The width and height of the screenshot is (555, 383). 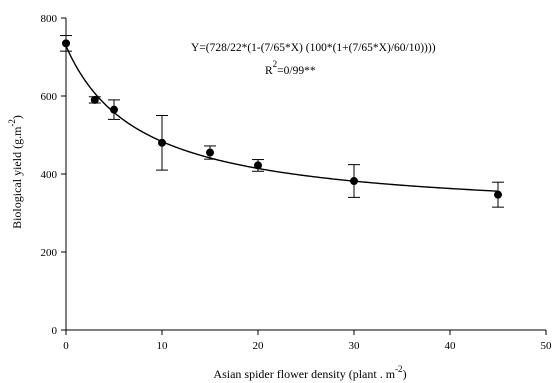 I want to click on x-axis-label-exponent: -2, so click(x=399, y=369).